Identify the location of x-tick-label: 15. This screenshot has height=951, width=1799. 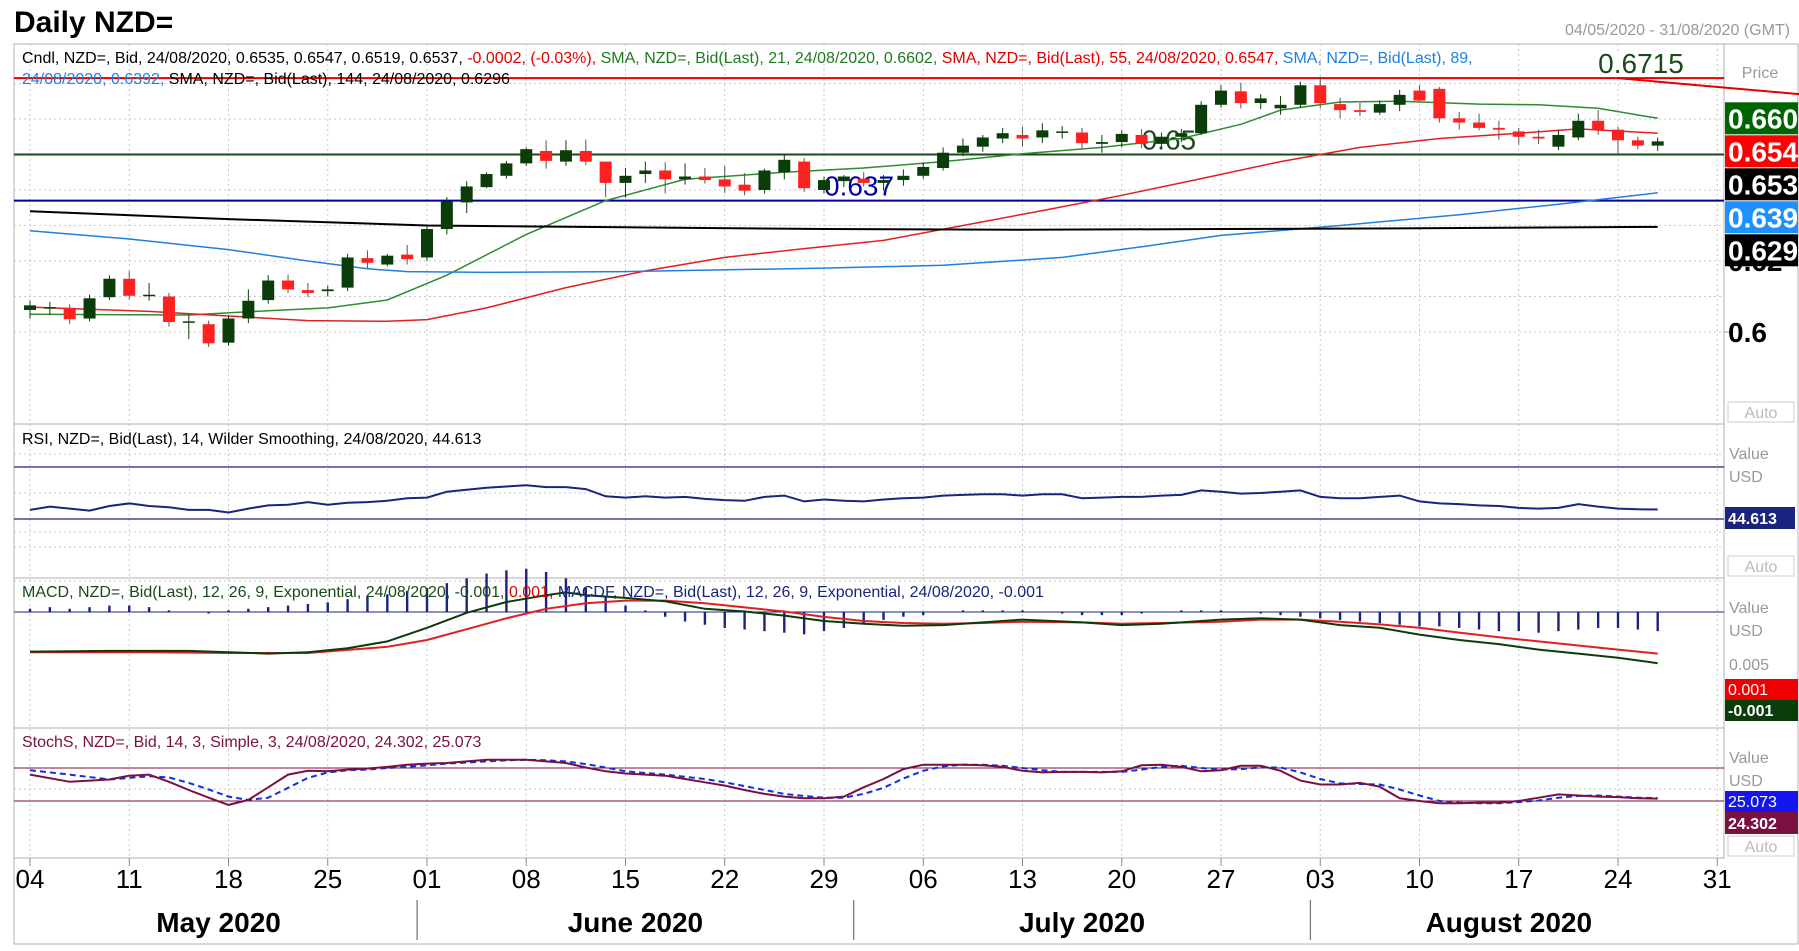
(625, 879).